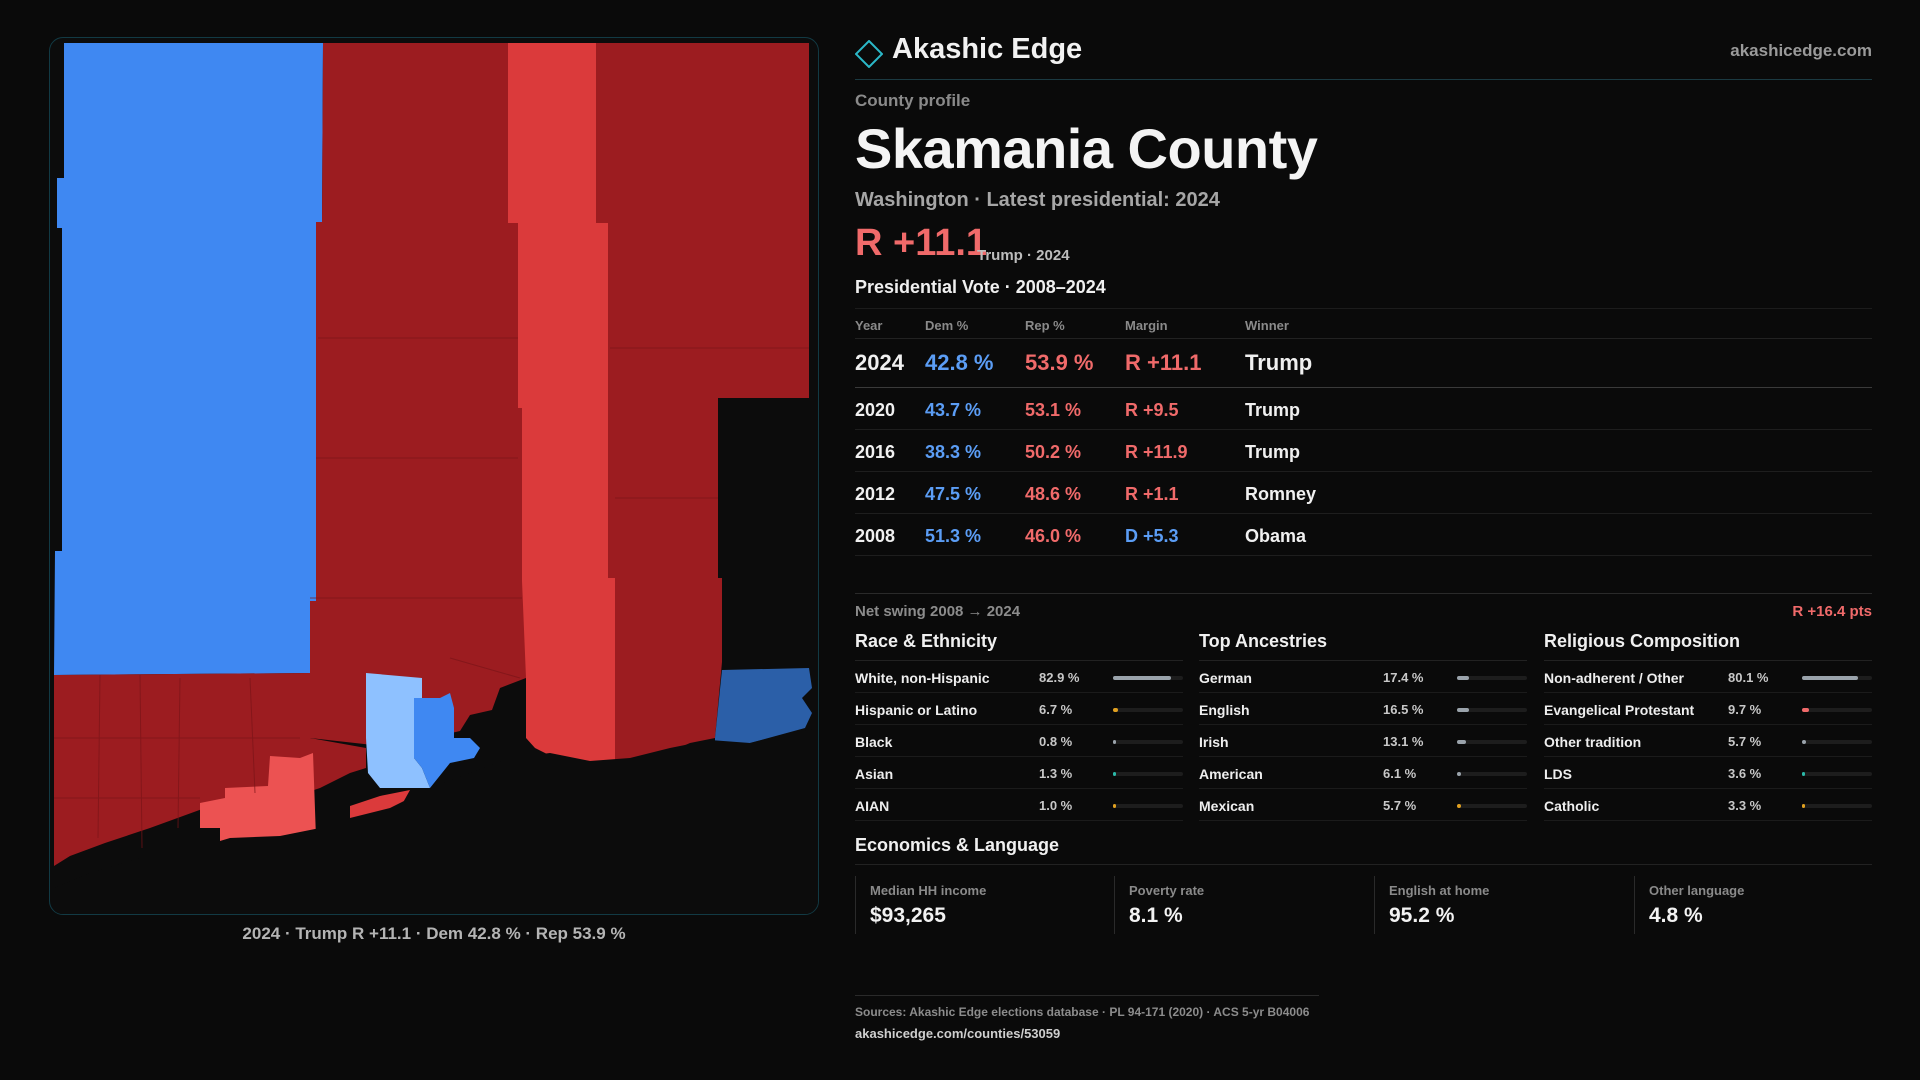 The image size is (1920, 1080). I want to click on row-year: 2008, so click(875, 536).